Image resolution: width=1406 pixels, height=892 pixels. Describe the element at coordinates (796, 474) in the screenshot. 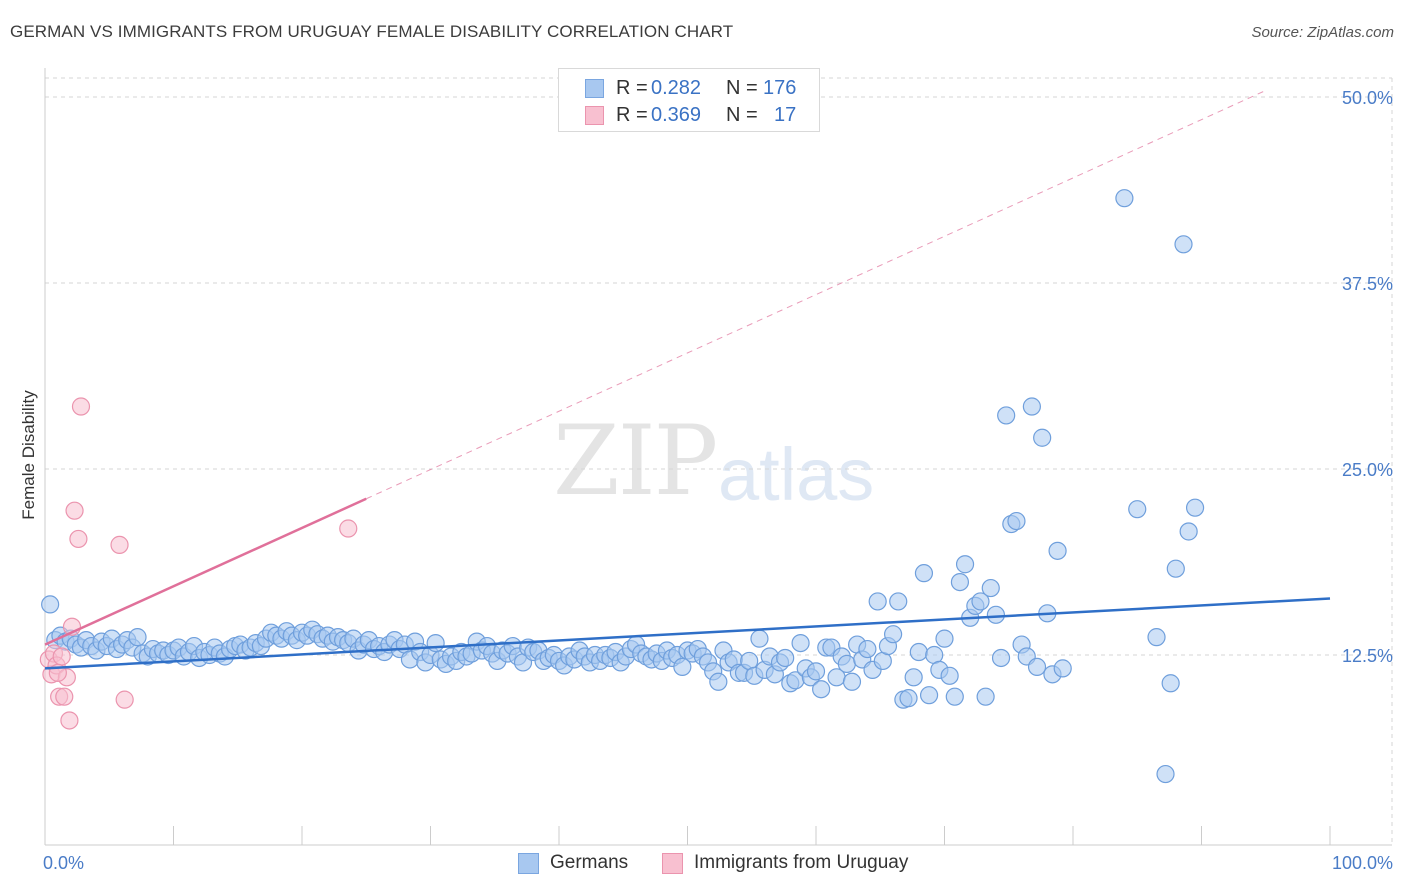

I see `watermark-atlas: atlas` at that location.